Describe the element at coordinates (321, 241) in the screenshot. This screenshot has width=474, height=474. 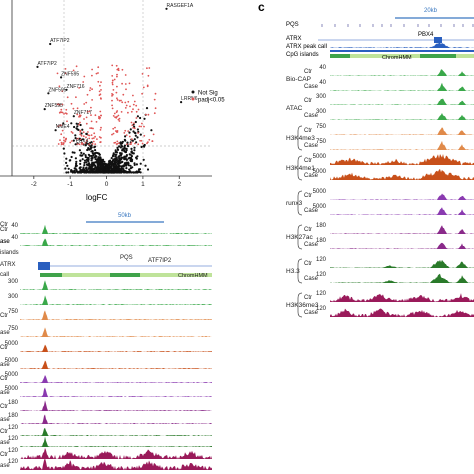
I see `right-scale-value: 180` at that location.